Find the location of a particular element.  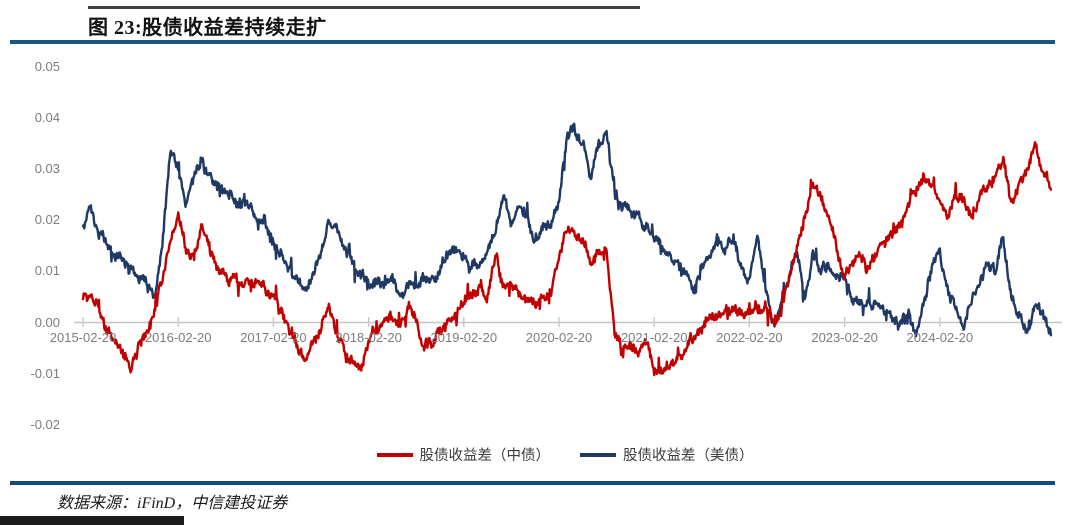

x-tick-label: 2024-02-20 is located at coordinates (940, 337).